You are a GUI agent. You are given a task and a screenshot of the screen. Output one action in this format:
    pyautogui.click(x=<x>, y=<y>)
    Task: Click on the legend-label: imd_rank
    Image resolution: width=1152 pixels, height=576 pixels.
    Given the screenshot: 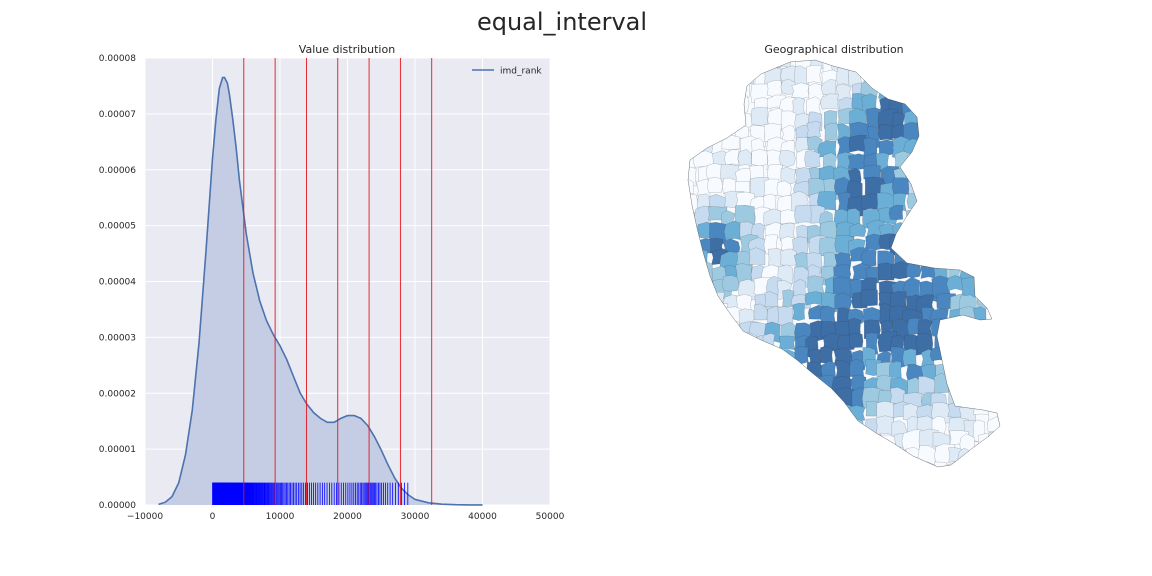 What is the action you would take?
    pyautogui.click(x=521, y=72)
    